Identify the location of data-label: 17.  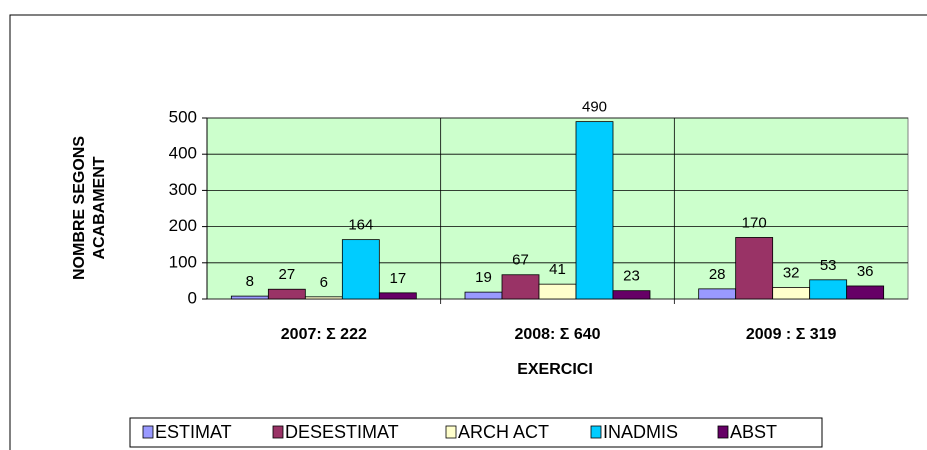
(397, 278).